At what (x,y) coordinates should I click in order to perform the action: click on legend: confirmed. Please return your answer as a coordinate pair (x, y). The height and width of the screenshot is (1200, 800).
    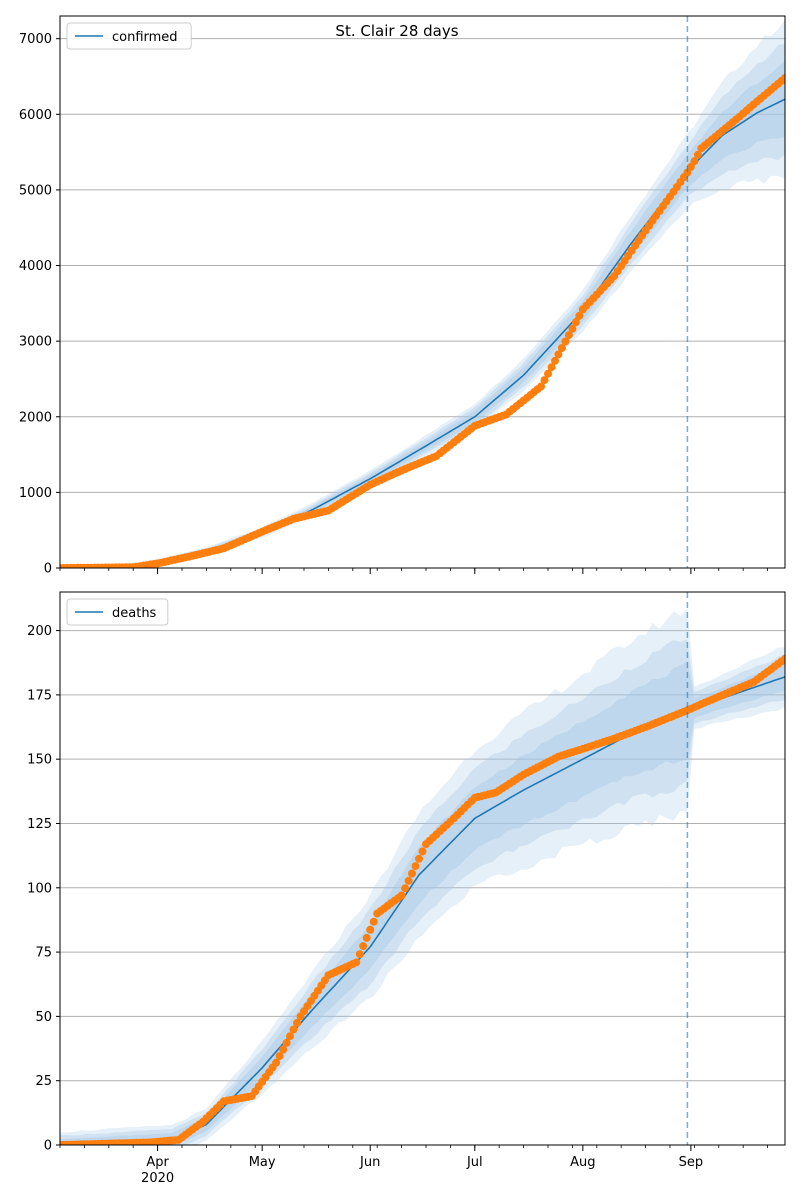
    Looking at the image, I should click on (129, 36).